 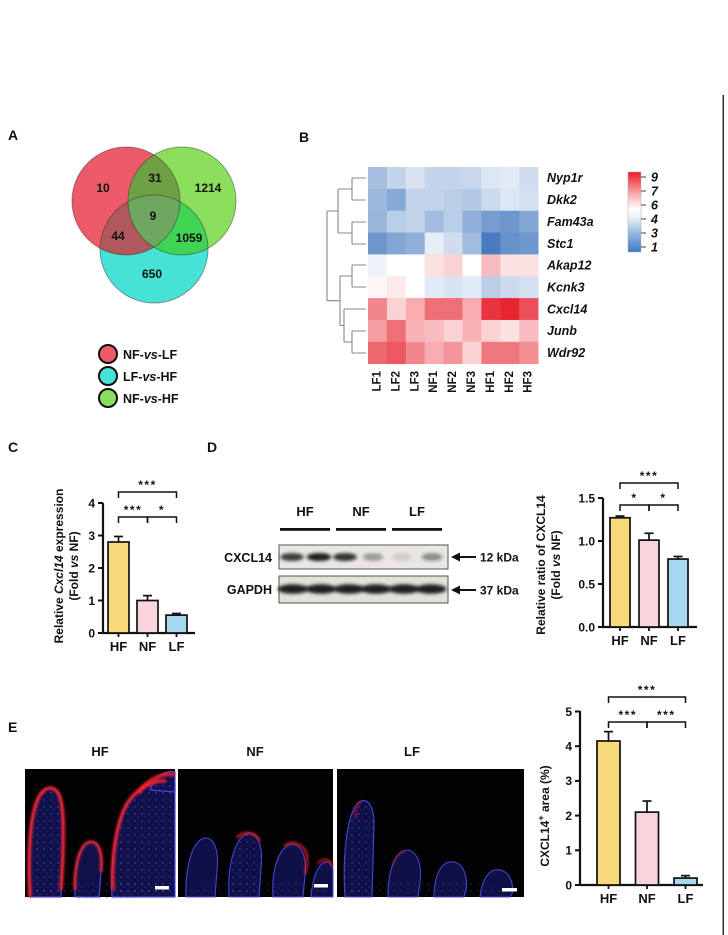 I want to click on micro-label-hf: HF, so click(x=99, y=751).